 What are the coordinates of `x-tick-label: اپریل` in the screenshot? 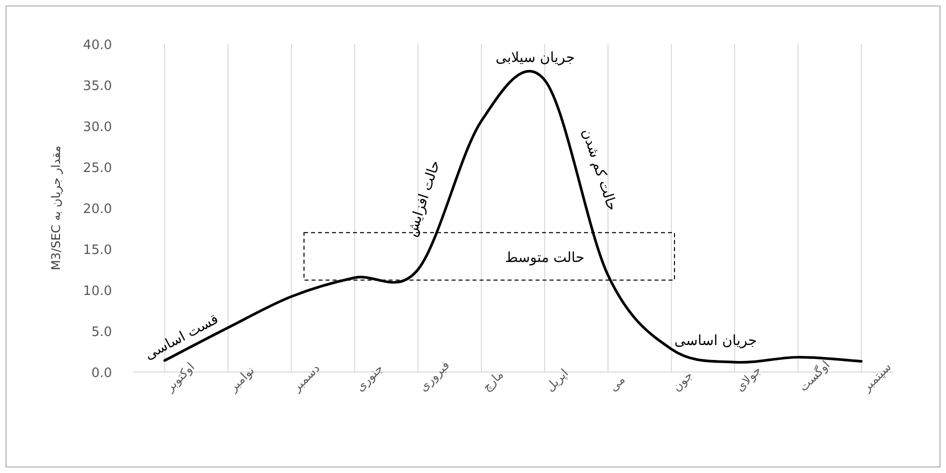 It's located at (556, 380).